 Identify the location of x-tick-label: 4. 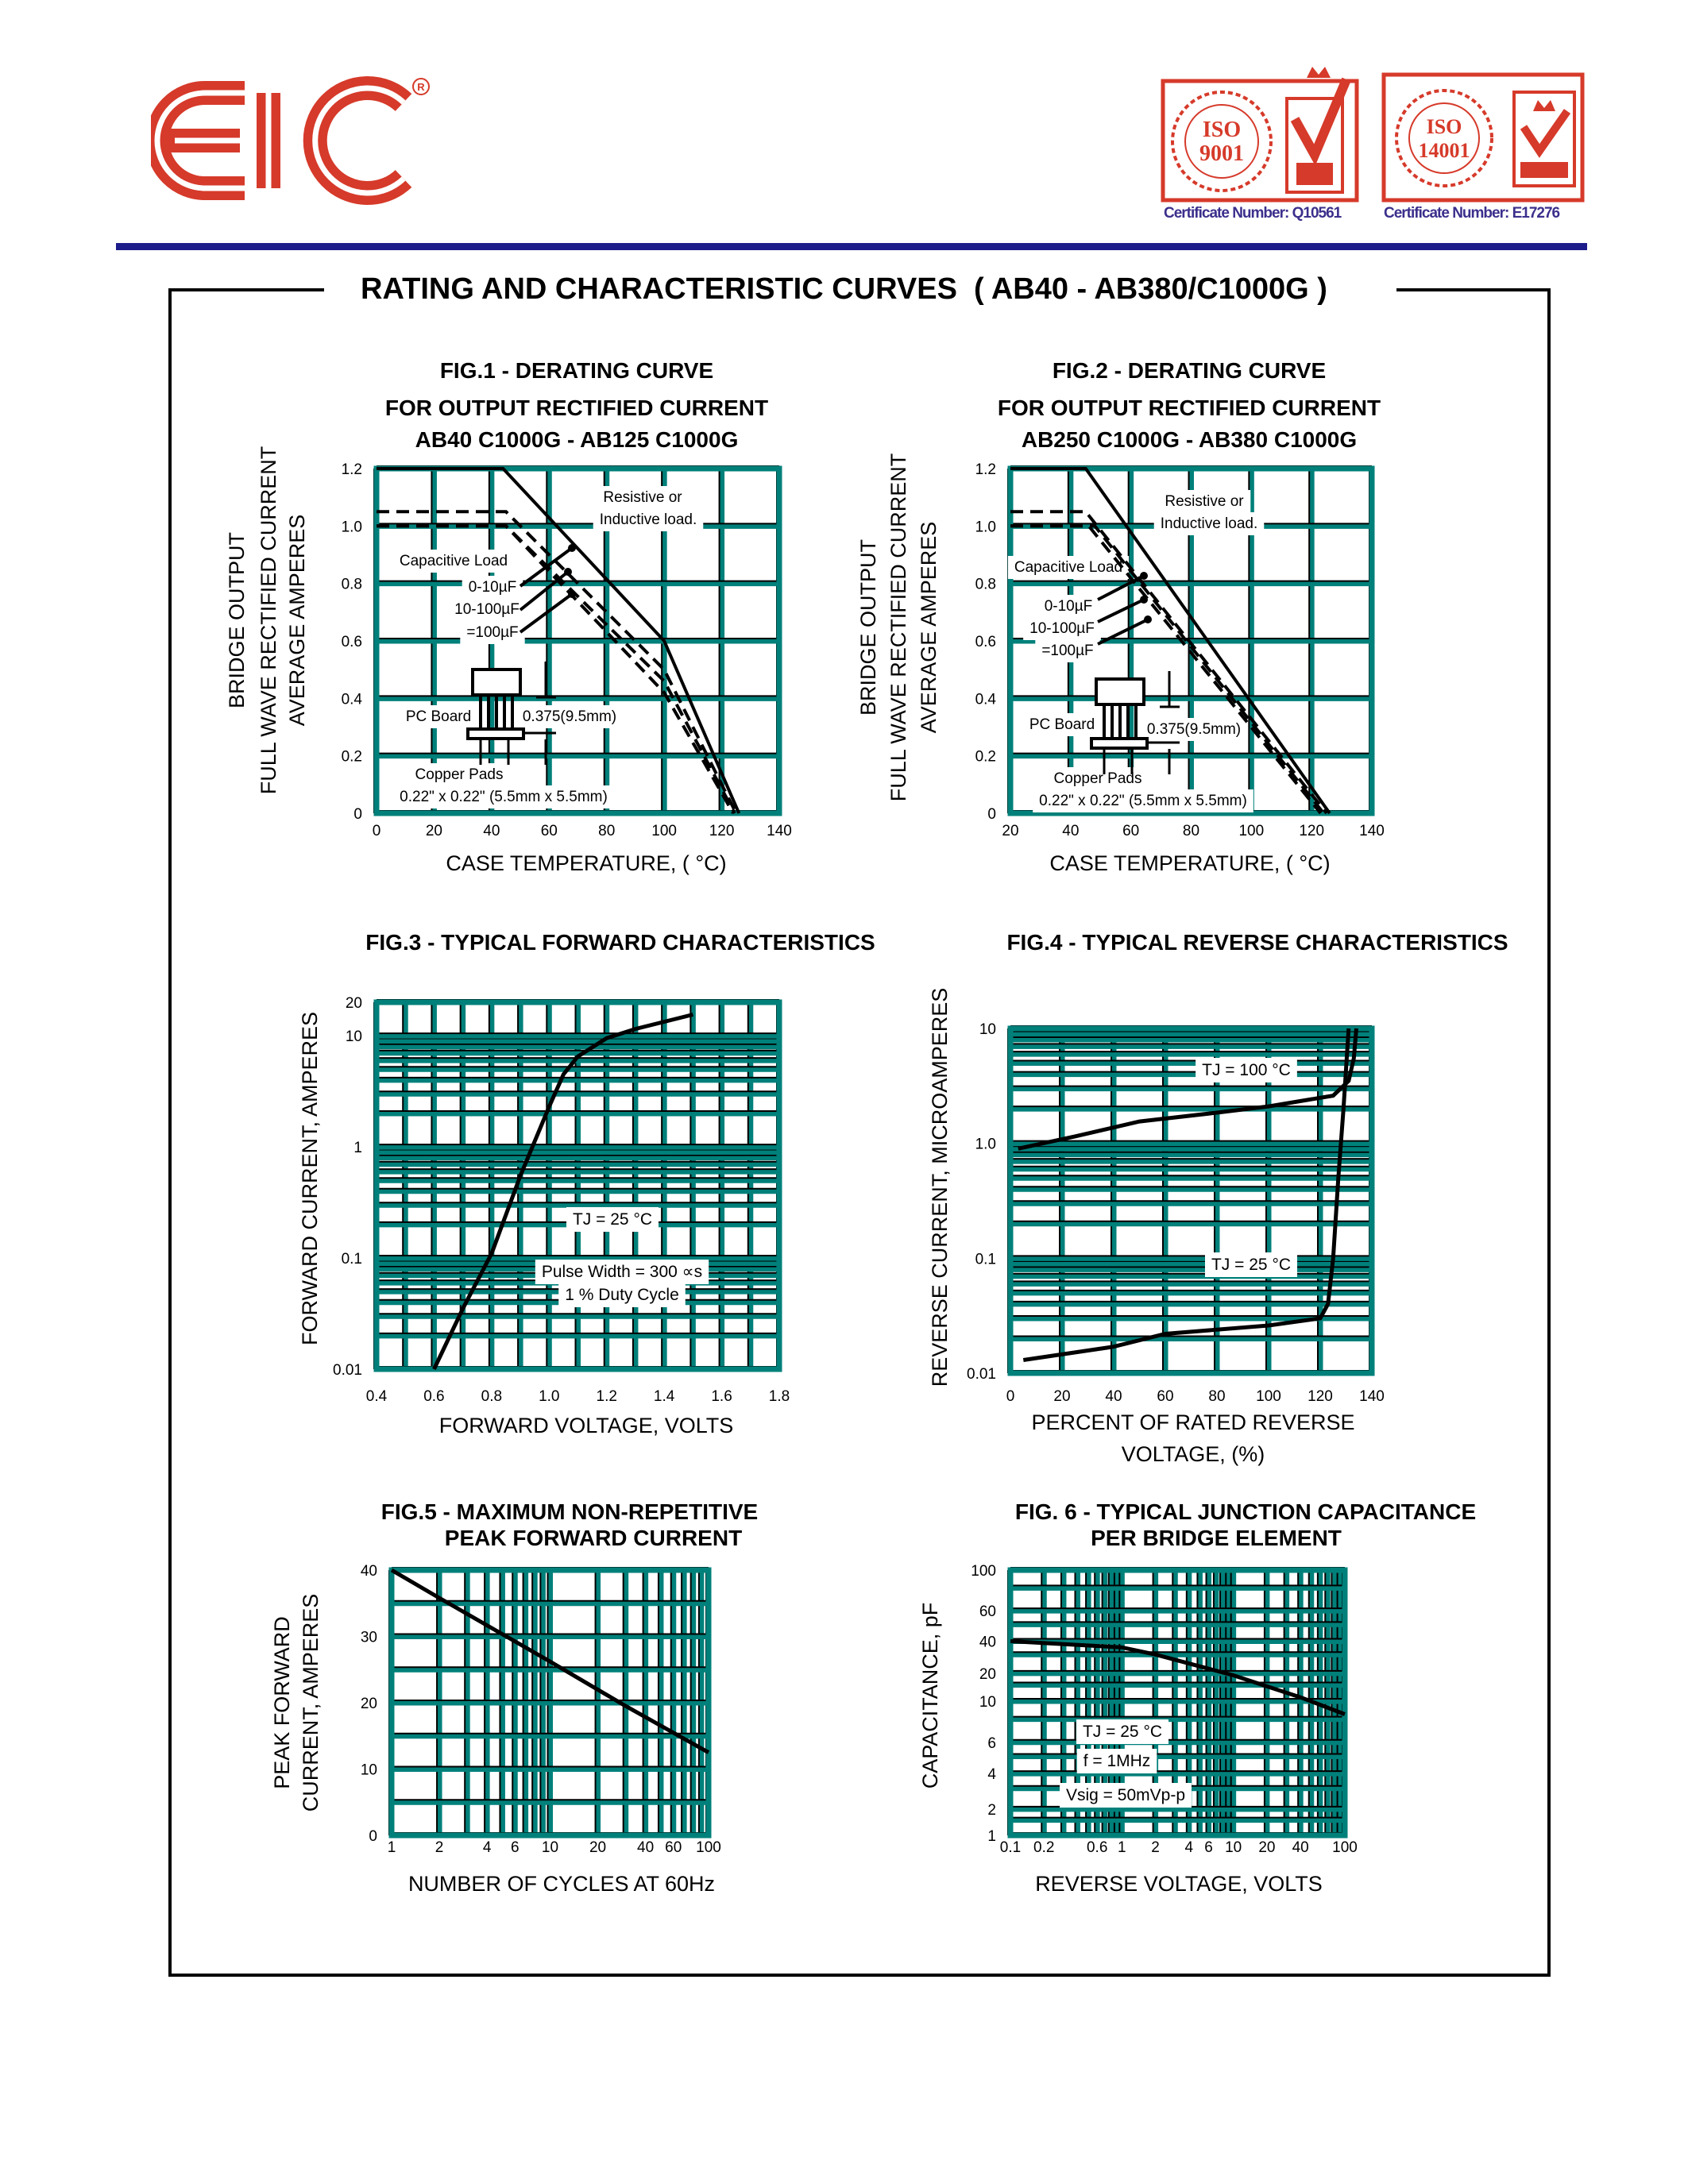
(1190, 1847).